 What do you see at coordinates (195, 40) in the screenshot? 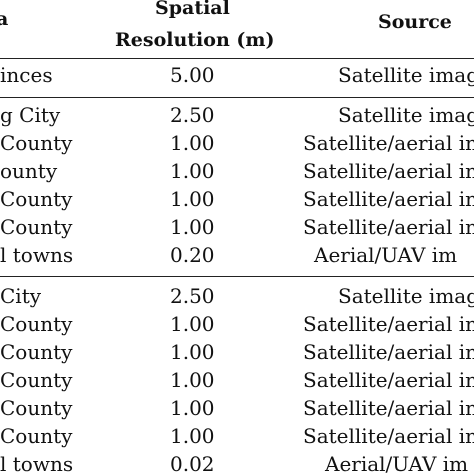
I see `header-resolution-line2: Resolution (m)` at bounding box center [195, 40].